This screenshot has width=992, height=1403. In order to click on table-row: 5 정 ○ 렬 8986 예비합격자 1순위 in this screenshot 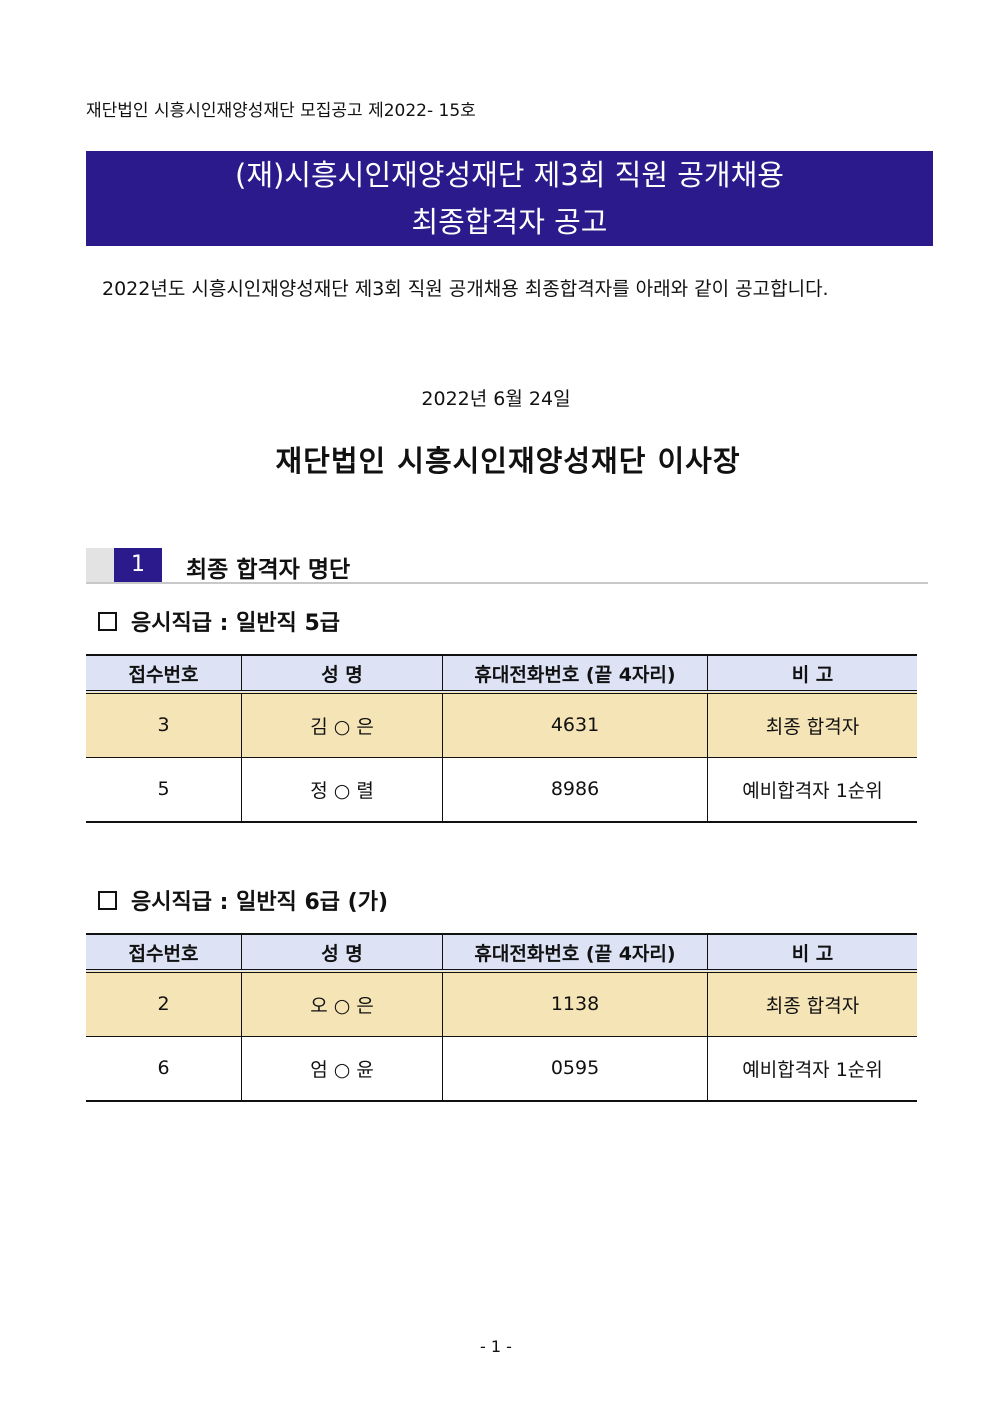, I will do `click(501, 789)`.